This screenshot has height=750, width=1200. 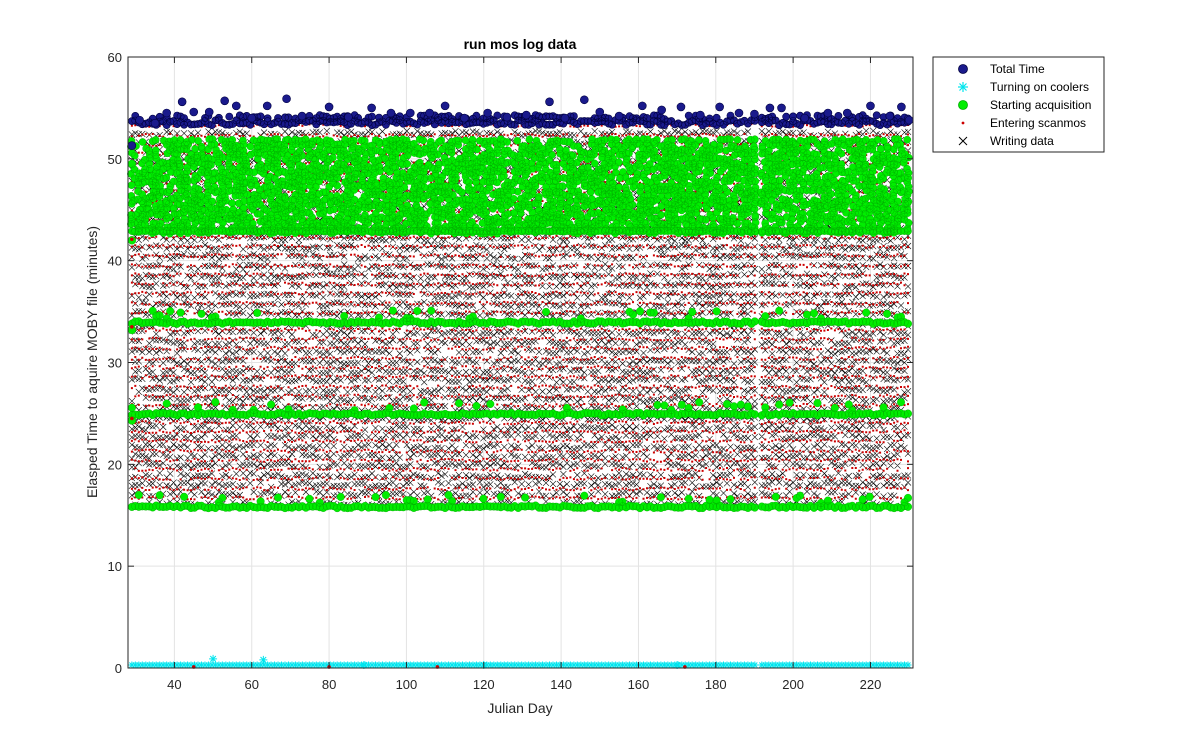 What do you see at coordinates (520, 44) in the screenshot?
I see `chart-title: run mos log data` at bounding box center [520, 44].